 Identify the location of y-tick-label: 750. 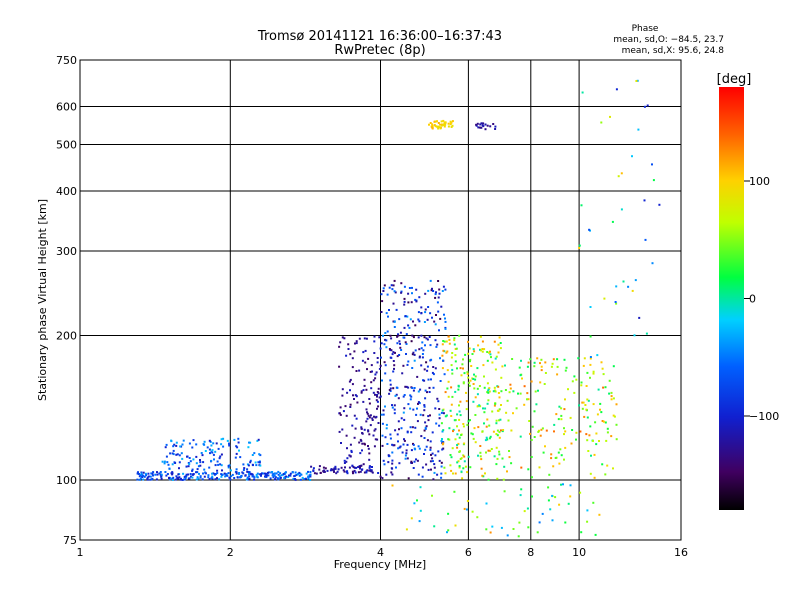
(66, 60).